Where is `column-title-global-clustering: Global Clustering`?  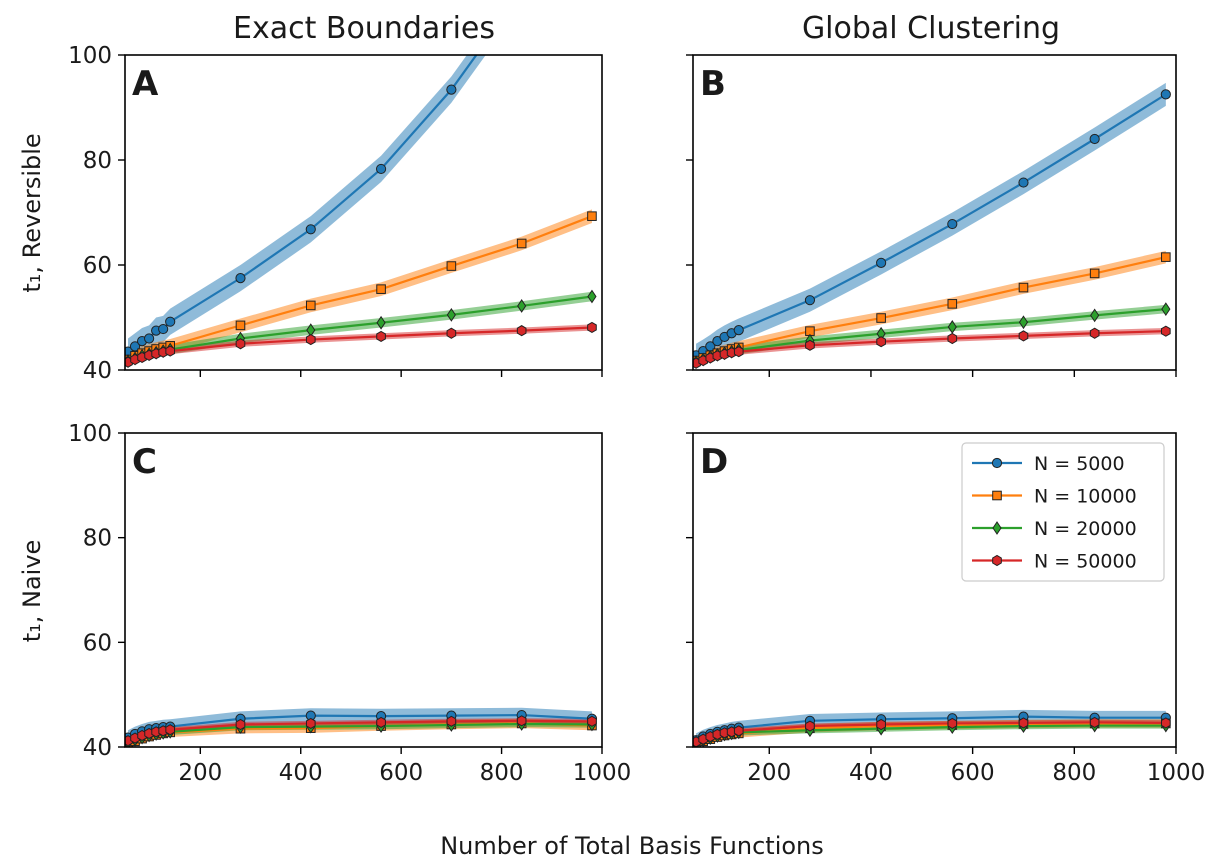
column-title-global-clustering: Global Clustering is located at coordinates (931, 28).